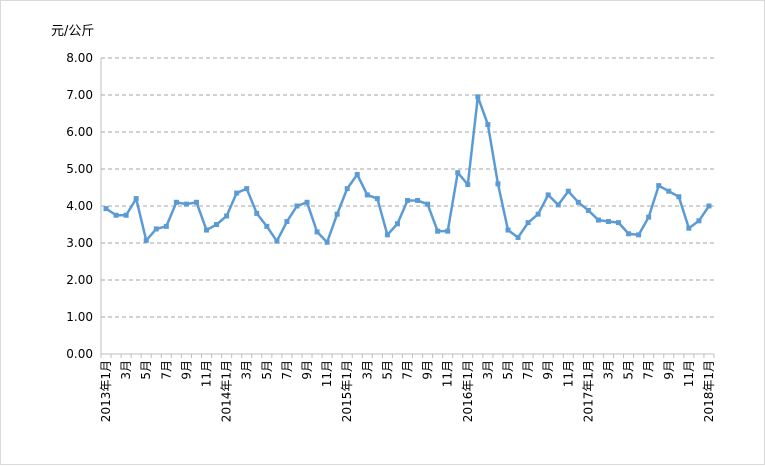 The image size is (765, 466). What do you see at coordinates (106, 391) in the screenshot?
I see `x-tick-label: 2013年1月` at bounding box center [106, 391].